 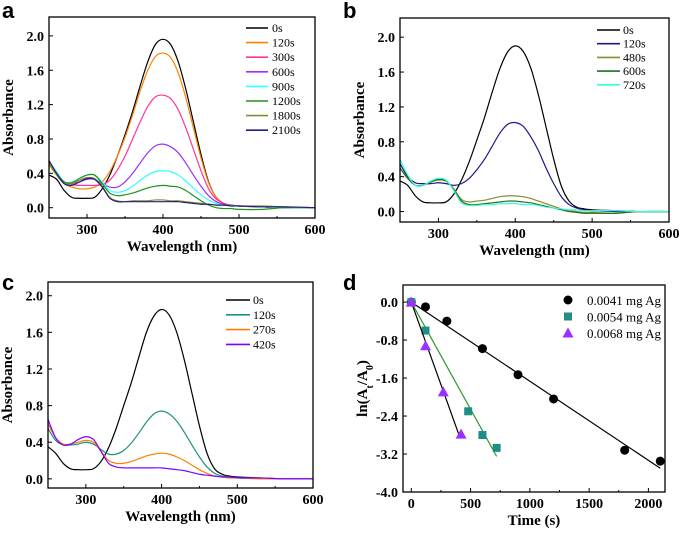 I want to click on legend-label: 0.0041 mg Ag, so click(x=624, y=300).